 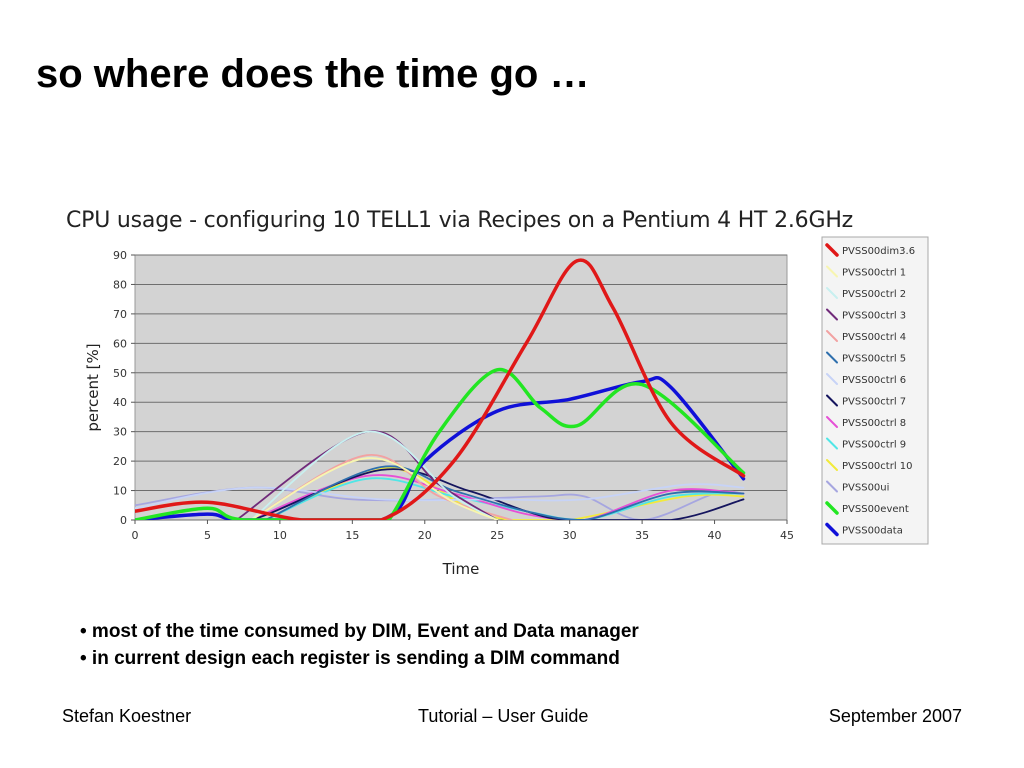 I want to click on x-tick-label: 20, so click(x=425, y=535).